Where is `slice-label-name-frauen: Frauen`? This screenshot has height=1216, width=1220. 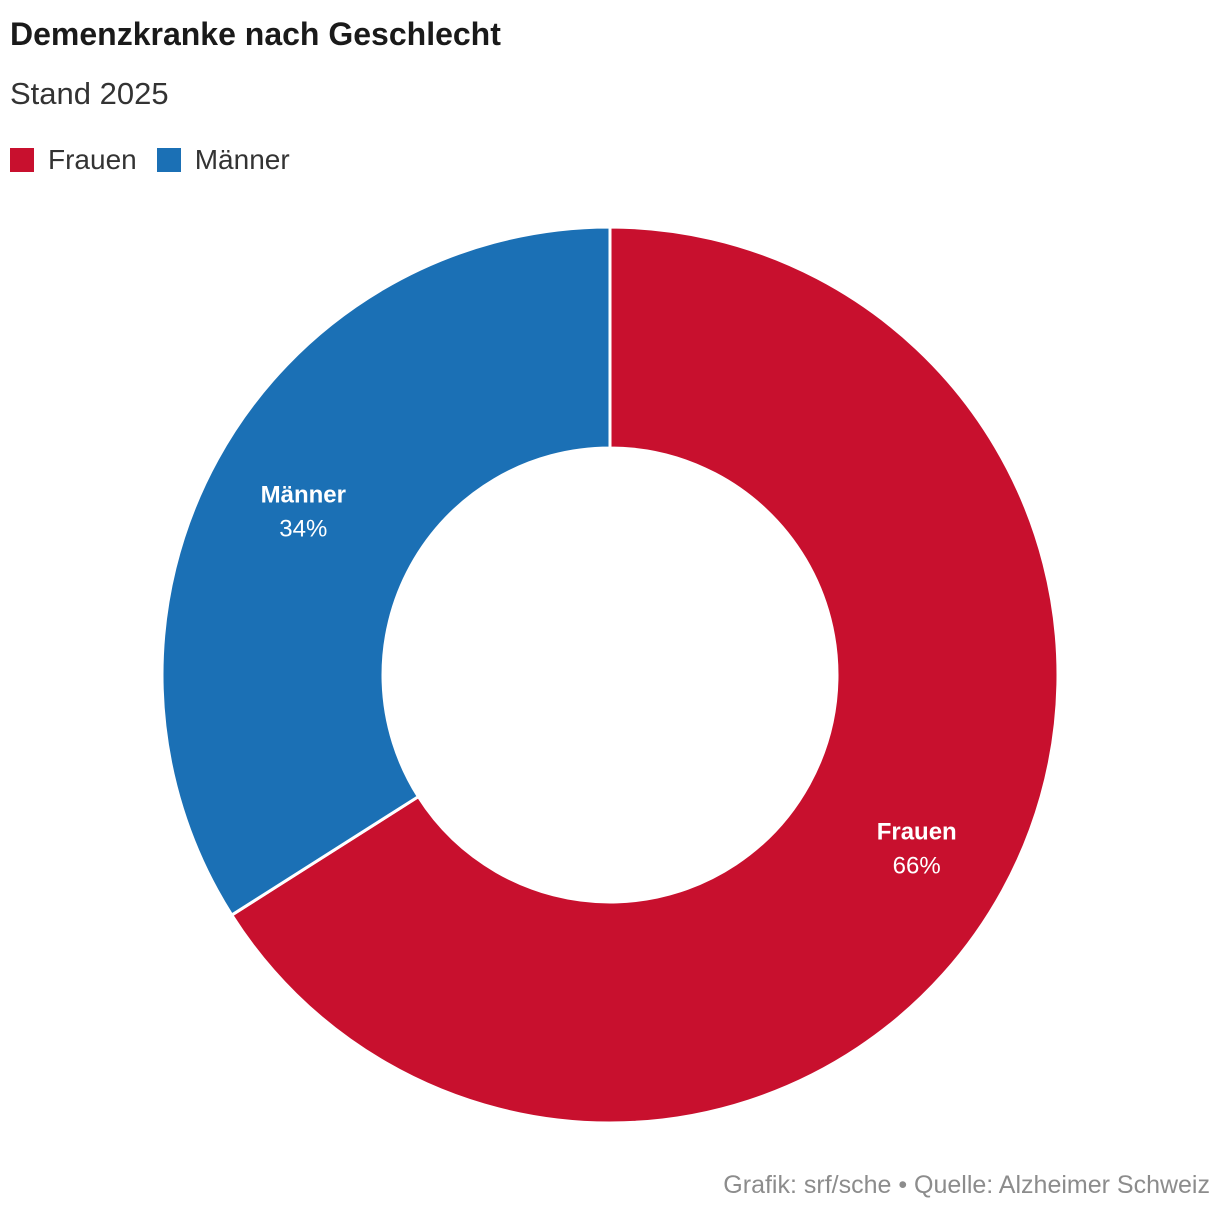
slice-label-name-frauen: Frauen is located at coordinates (917, 832).